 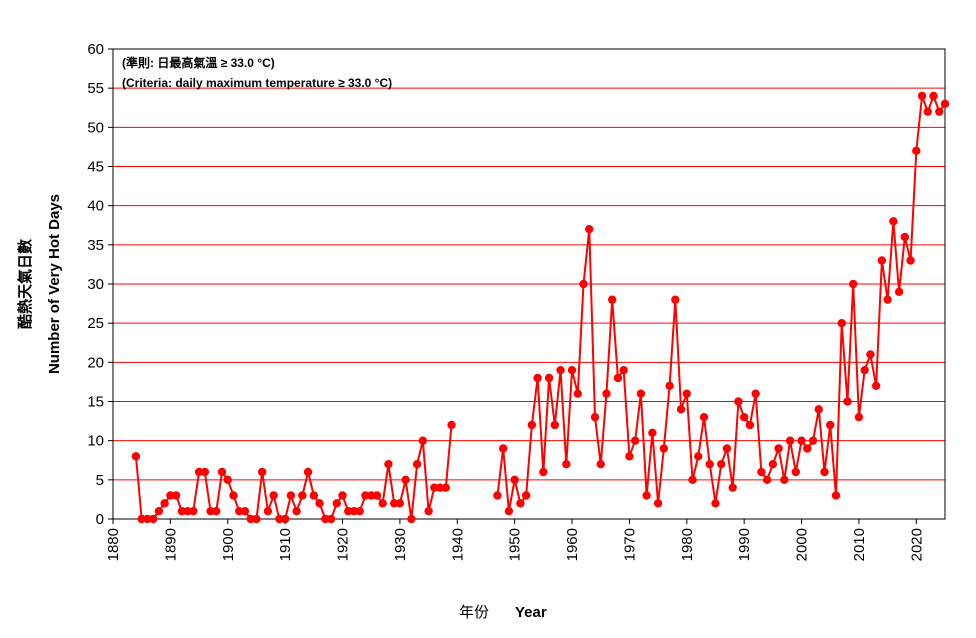 I want to click on y-tick-label: 30, so click(x=95, y=284).